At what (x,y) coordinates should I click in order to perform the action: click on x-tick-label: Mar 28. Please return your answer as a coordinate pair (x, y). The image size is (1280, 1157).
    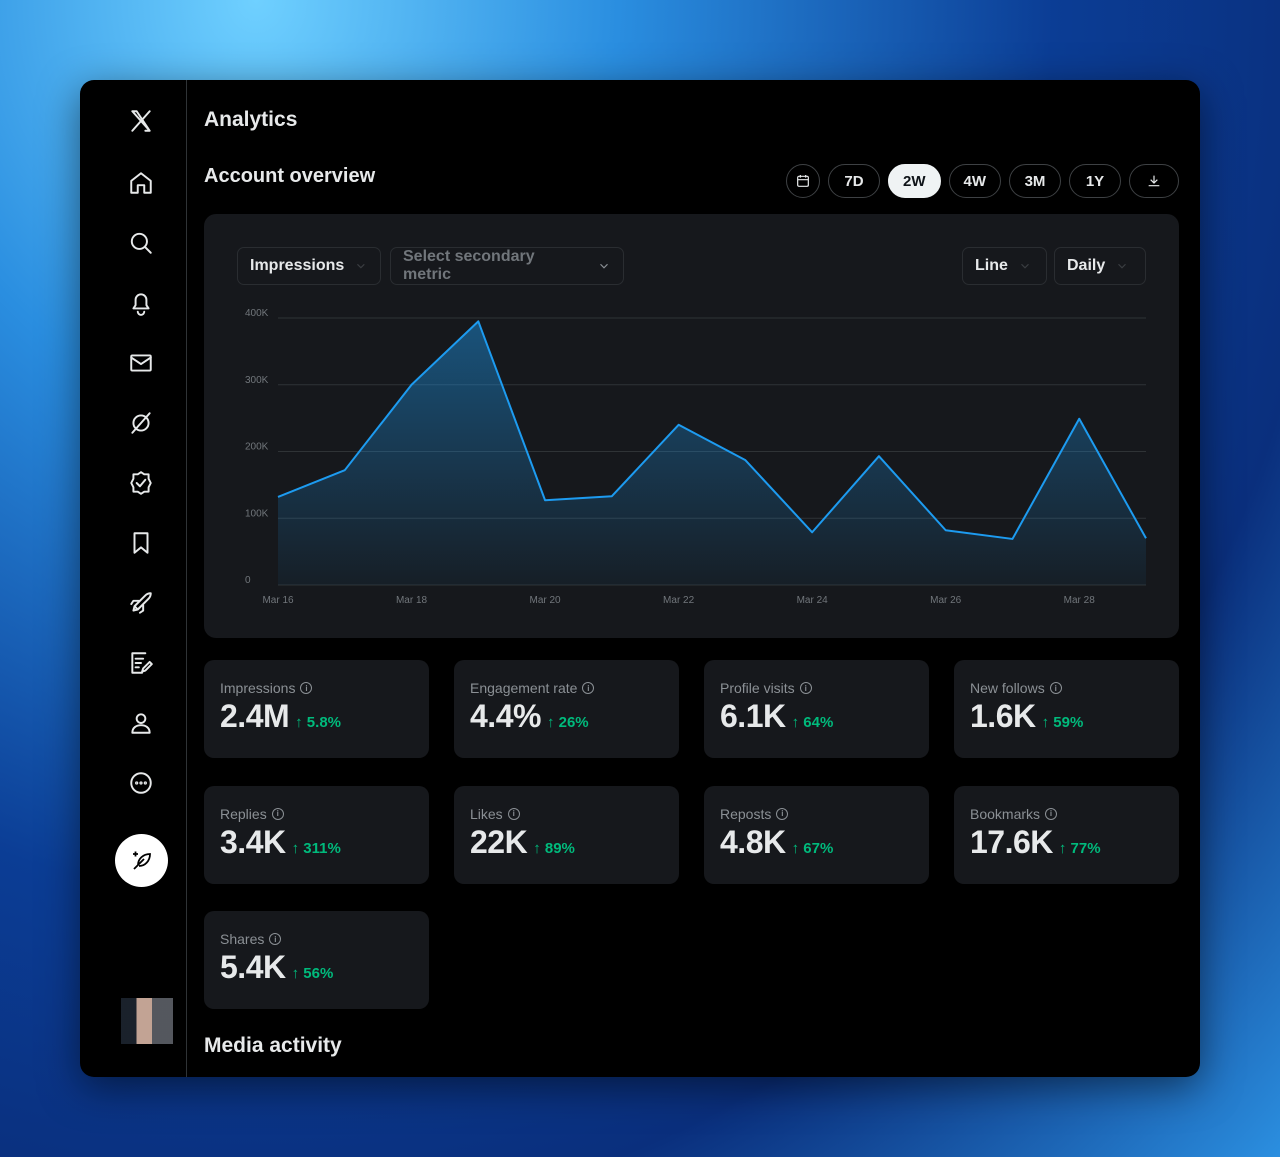
    Looking at the image, I should click on (1080, 600).